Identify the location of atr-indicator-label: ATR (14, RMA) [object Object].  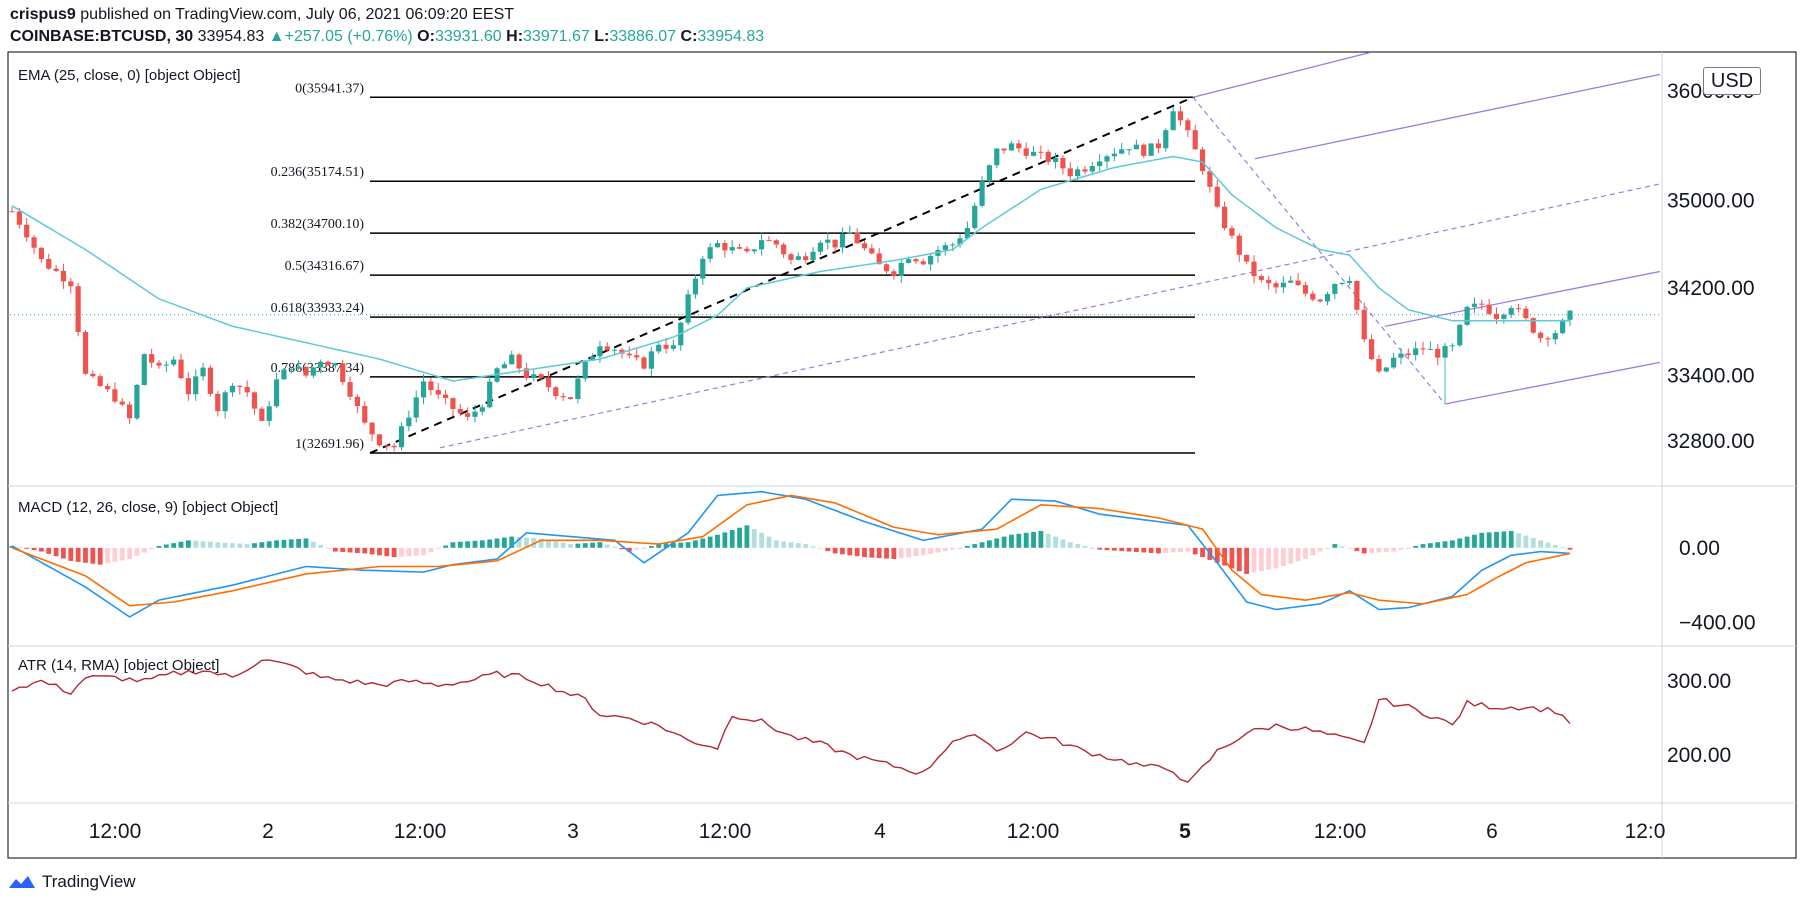
(119, 665).